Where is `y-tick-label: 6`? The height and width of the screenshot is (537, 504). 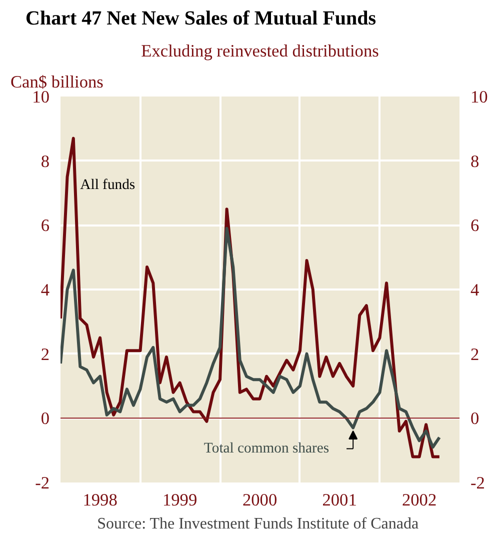 y-tick-label: 6 is located at coordinates (45, 226).